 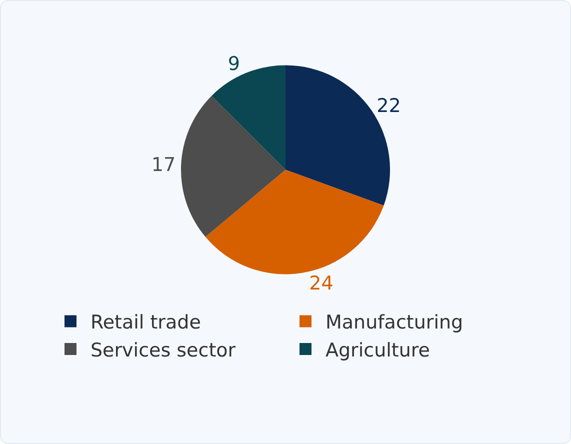 What do you see at coordinates (163, 350) in the screenshot?
I see `legend-label: Services sector` at bounding box center [163, 350].